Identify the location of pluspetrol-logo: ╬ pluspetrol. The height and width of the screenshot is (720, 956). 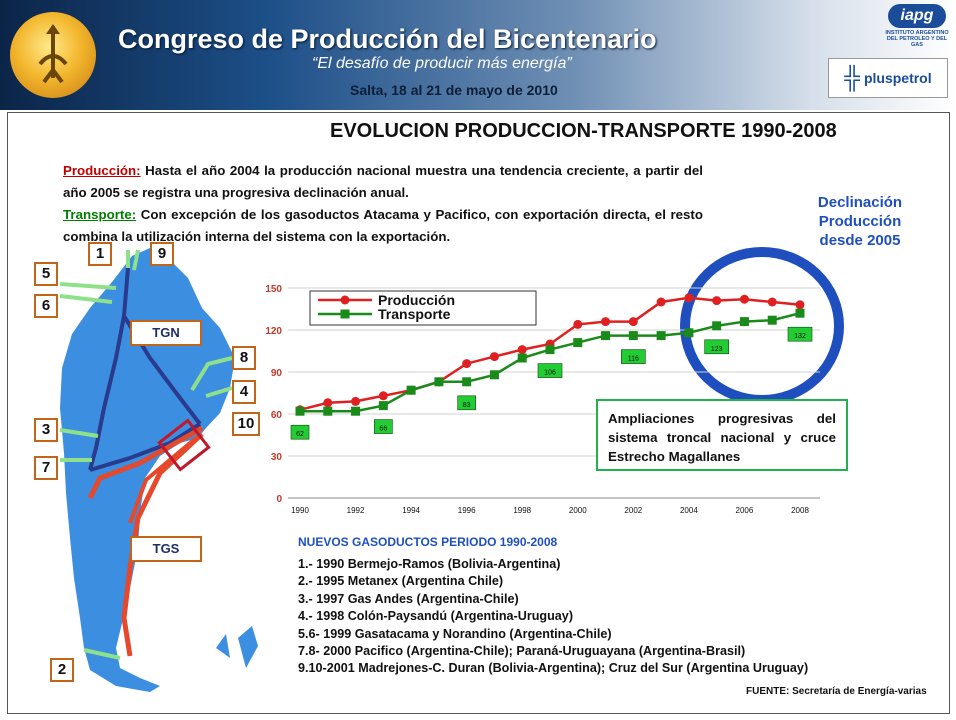
(888, 78).